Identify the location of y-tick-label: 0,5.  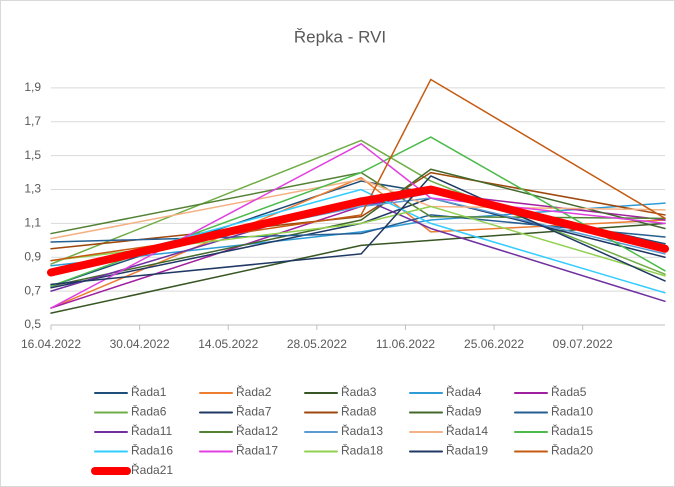
(32, 324).